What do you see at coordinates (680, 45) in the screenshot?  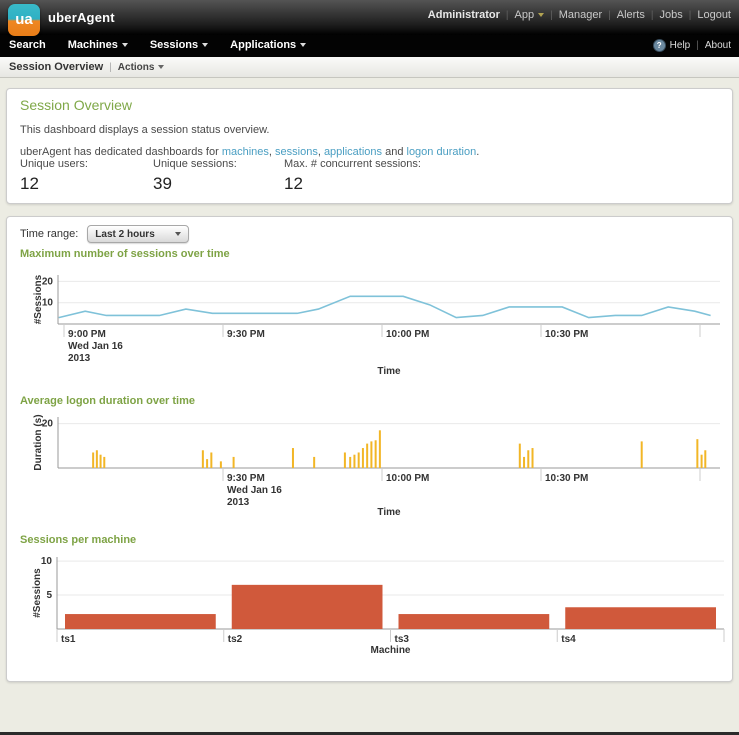 I see `nav-item-help: Help` at bounding box center [680, 45].